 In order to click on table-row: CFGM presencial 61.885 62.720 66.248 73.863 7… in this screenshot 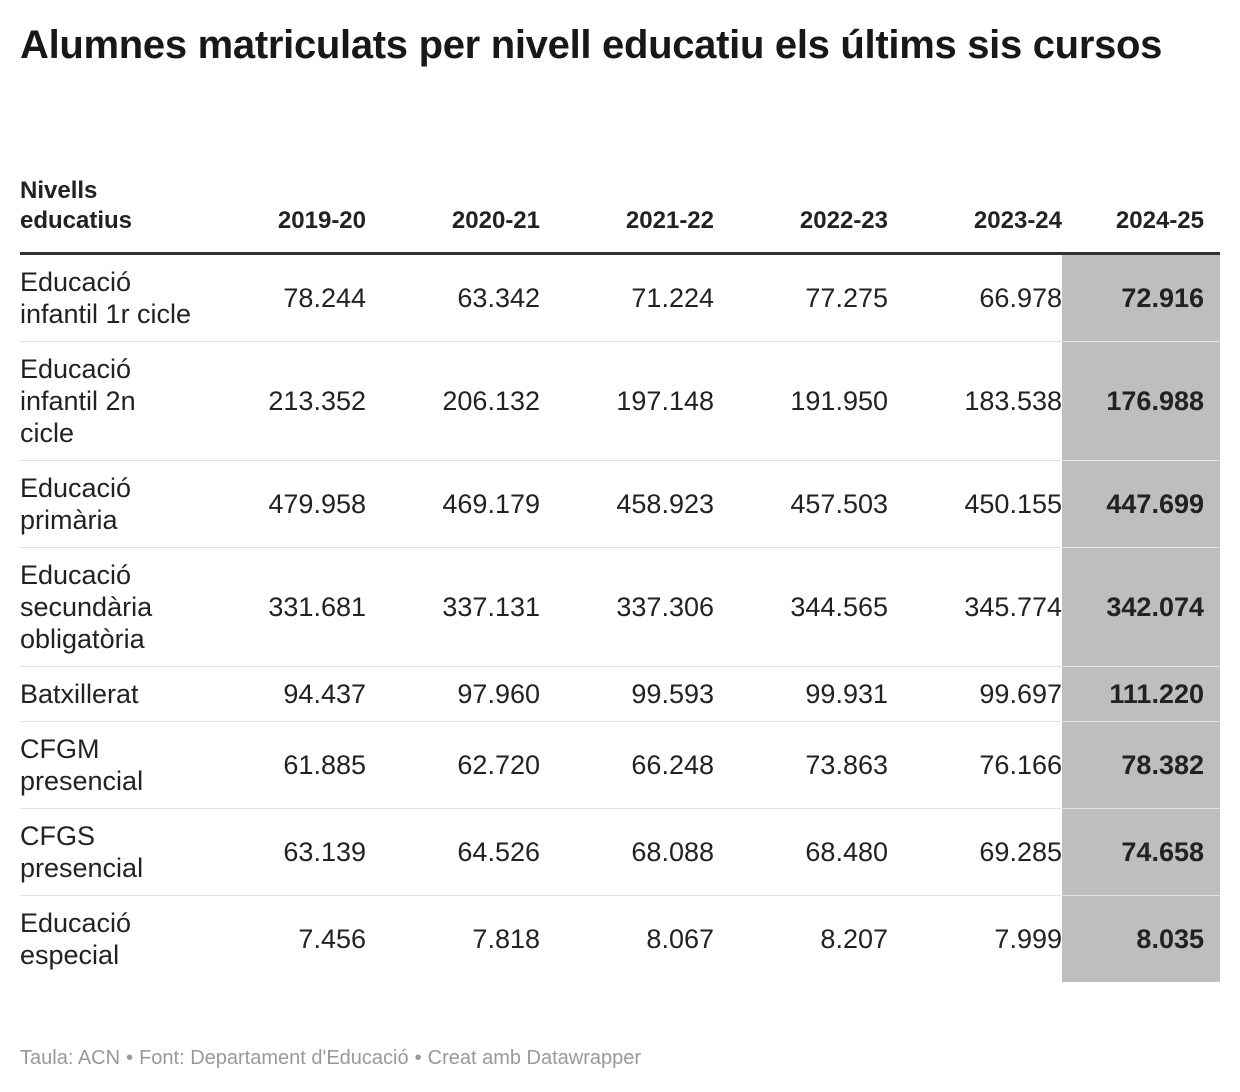, I will do `click(620, 765)`.